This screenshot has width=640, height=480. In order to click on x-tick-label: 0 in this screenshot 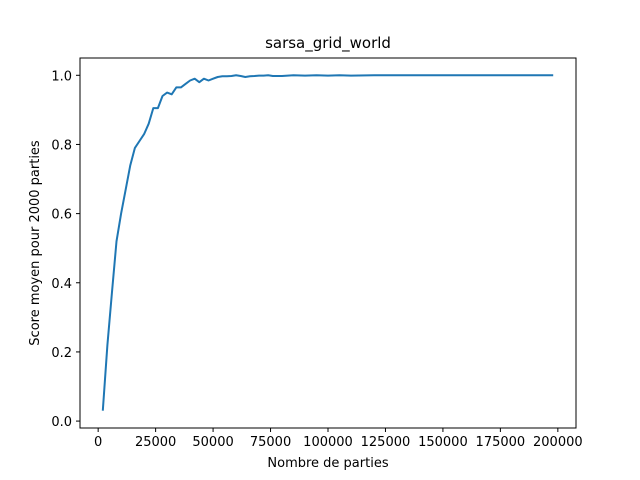, I will do `click(98, 442)`.